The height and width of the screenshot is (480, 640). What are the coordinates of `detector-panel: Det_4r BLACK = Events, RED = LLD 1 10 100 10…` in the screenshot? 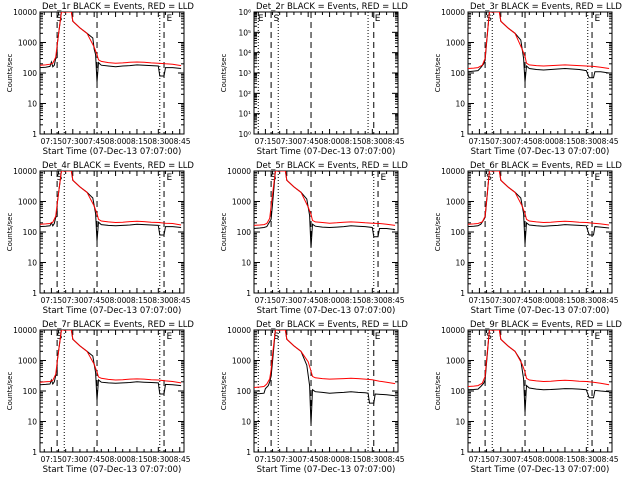 It's located at (100, 238).